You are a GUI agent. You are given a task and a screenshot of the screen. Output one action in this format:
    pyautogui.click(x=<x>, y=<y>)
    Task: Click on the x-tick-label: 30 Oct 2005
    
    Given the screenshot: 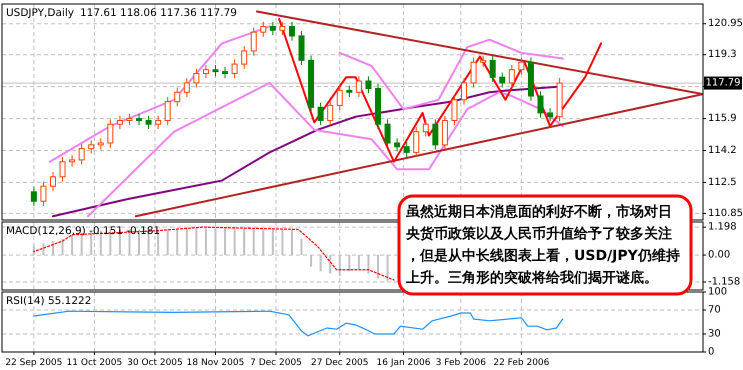 What is the action you would take?
    pyautogui.click(x=155, y=363)
    